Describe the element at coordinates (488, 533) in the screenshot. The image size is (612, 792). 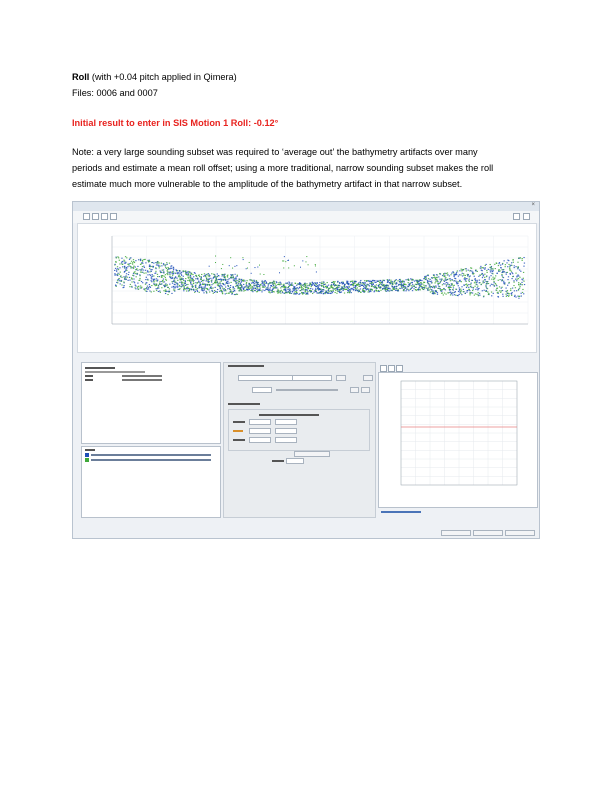
I see `apply-button` at that location.